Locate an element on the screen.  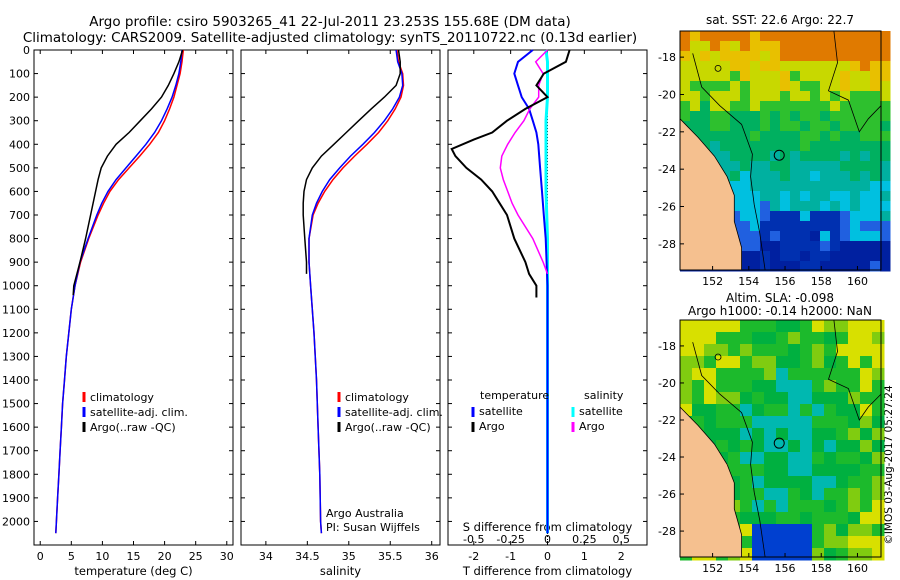
map-sla_map is located at coordinates (782, 440).